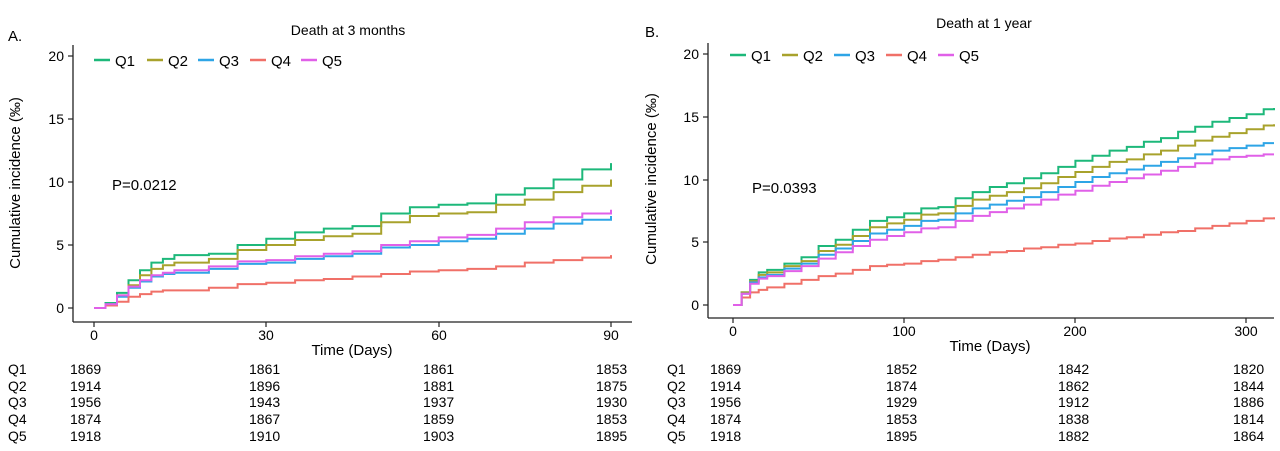 Image resolution: width=1280 pixels, height=451 pixels. What do you see at coordinates (611, 402) in the screenshot?
I see `panel-a-risk-cell: 1930` at bounding box center [611, 402].